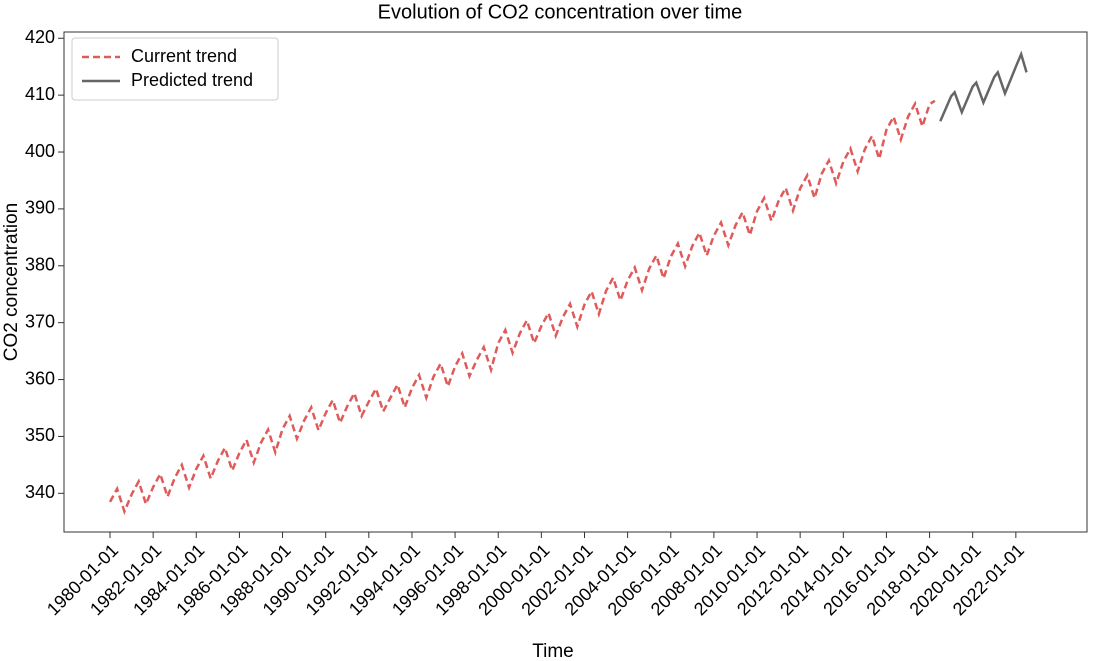 This screenshot has height=661, width=1097. I want to click on series-line, so click(983, 86).